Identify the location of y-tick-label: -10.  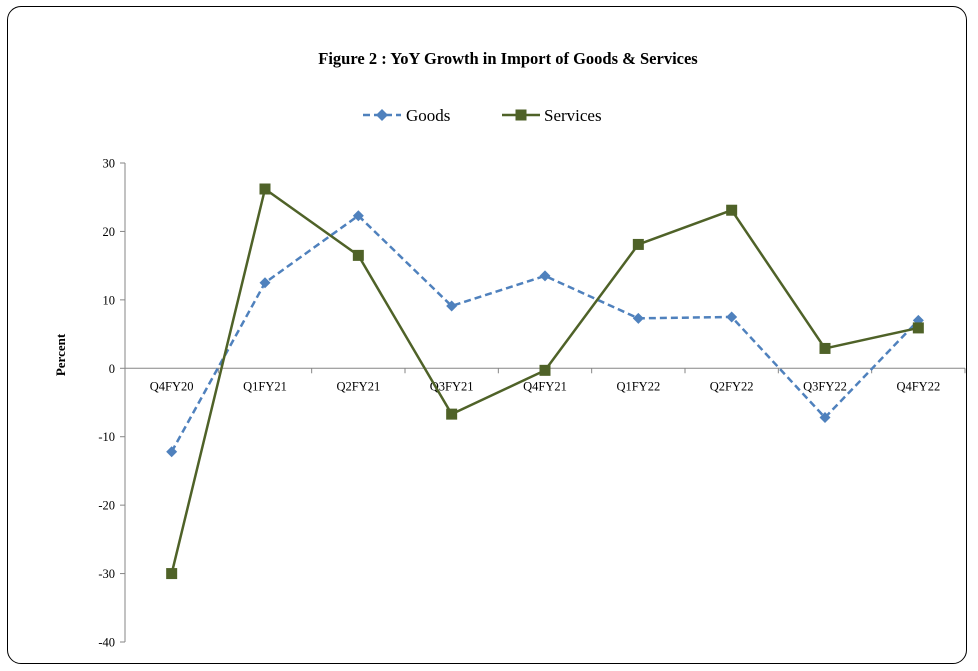
(106, 437).